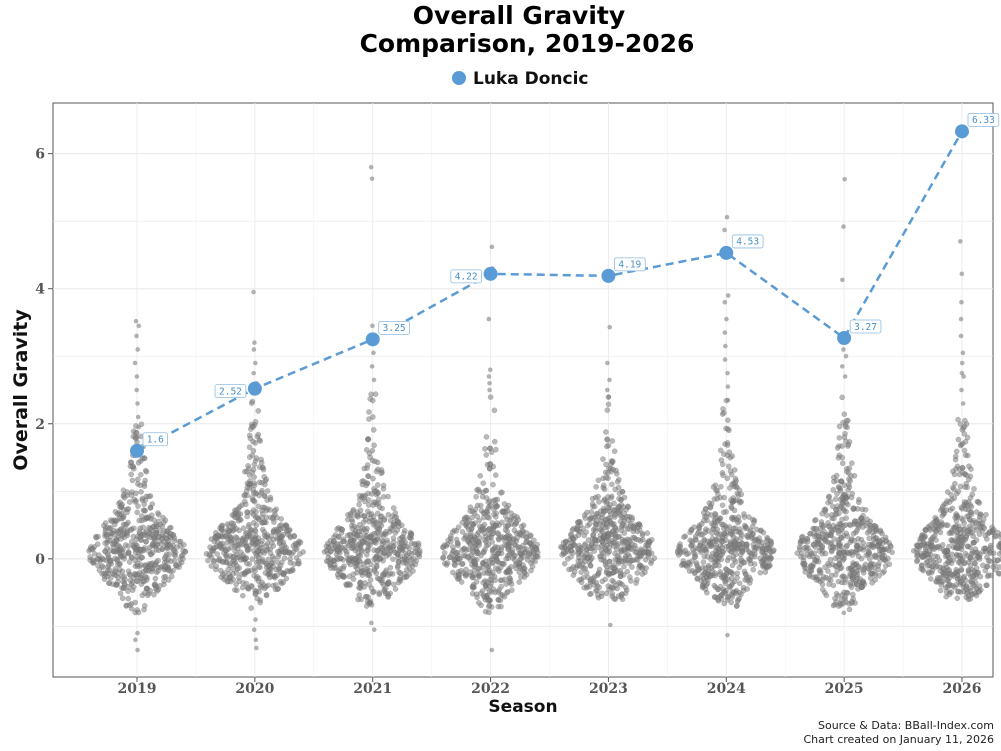 The height and width of the screenshot is (751, 1001). What do you see at coordinates (40, 425) in the screenshot?
I see `y-tick-label: 2` at bounding box center [40, 425].